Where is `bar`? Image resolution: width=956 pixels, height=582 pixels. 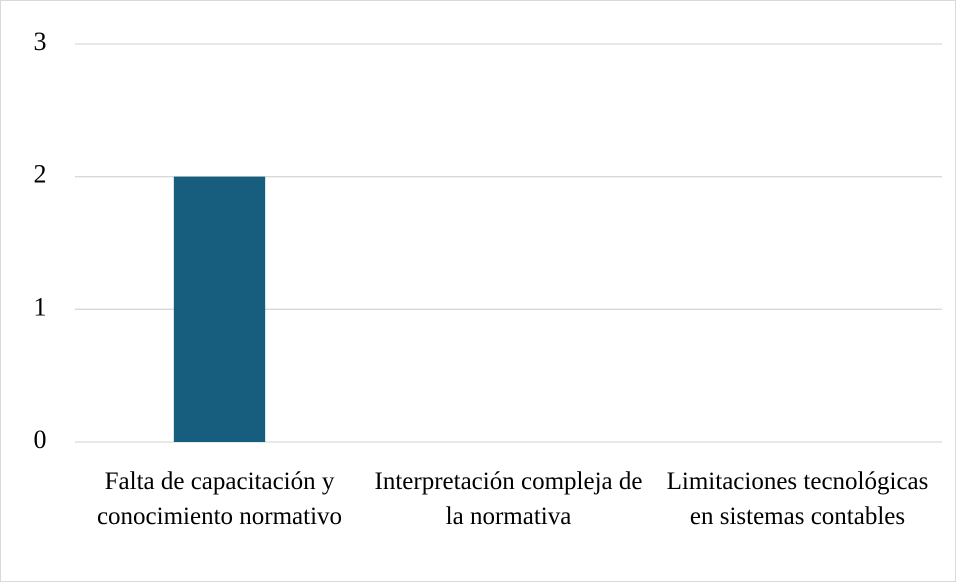
bar is located at coordinates (219, 309).